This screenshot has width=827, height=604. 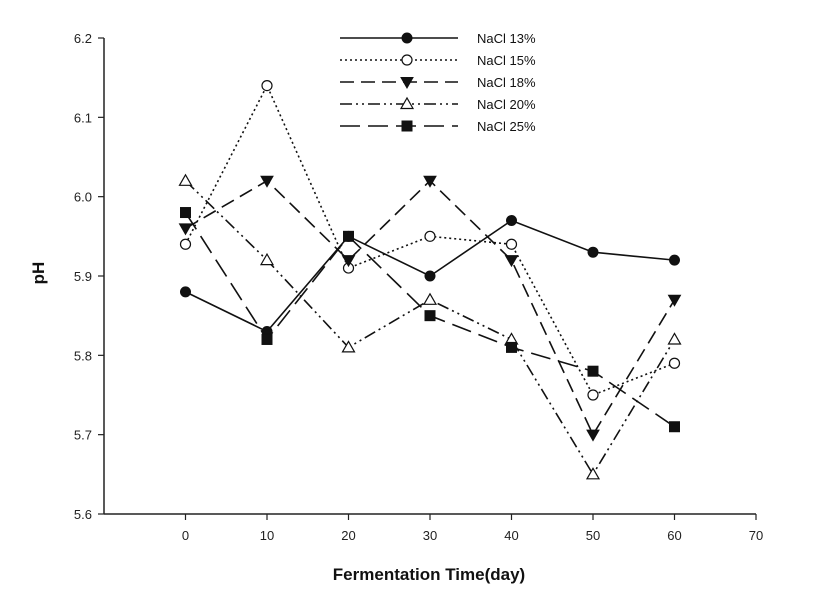 What do you see at coordinates (83, 435) in the screenshot?
I see `y-tick-label: 5.7` at bounding box center [83, 435].